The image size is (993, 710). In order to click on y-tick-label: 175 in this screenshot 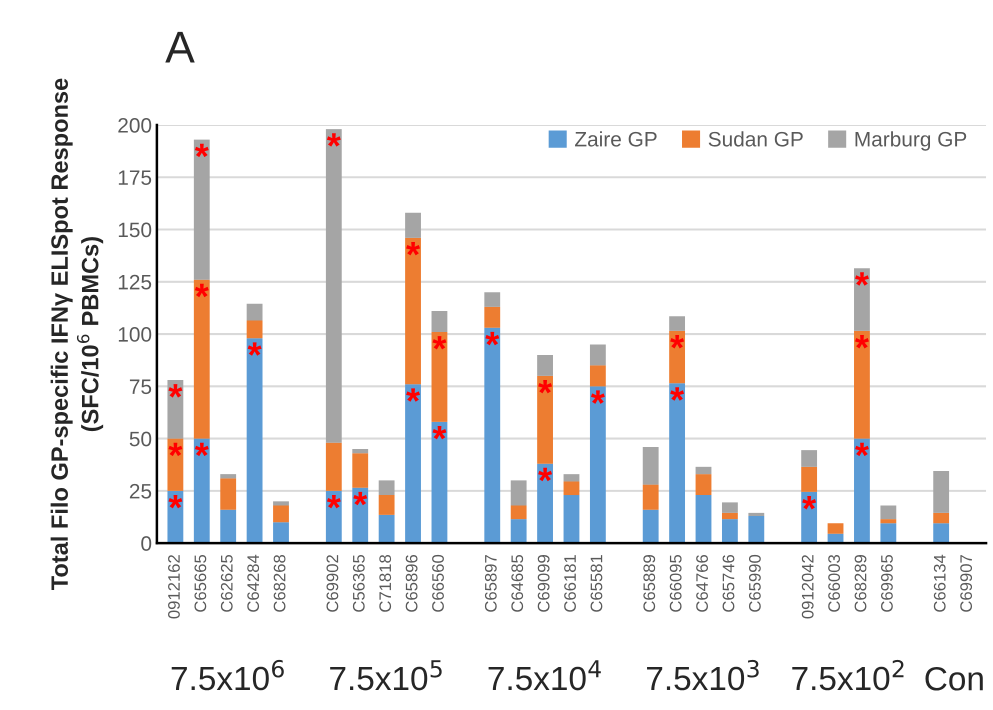, I will do `click(135, 177)`.